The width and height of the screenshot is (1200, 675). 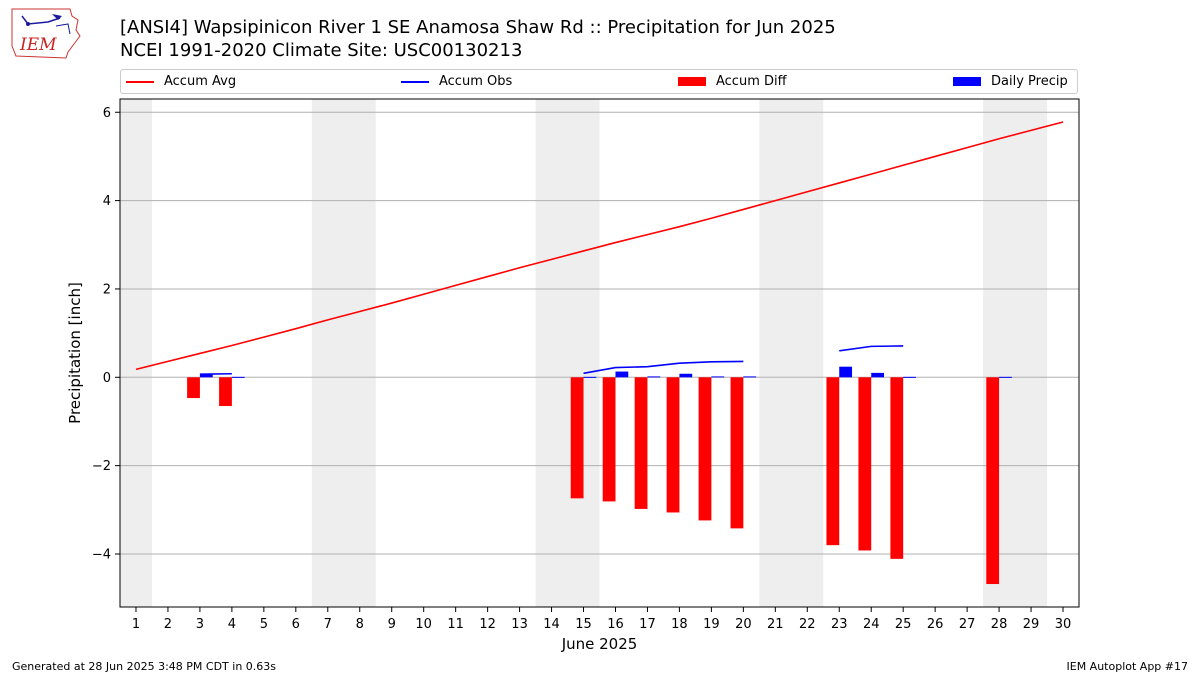 What do you see at coordinates (519, 624) in the screenshot?
I see `x-tick-label: 13` at bounding box center [519, 624].